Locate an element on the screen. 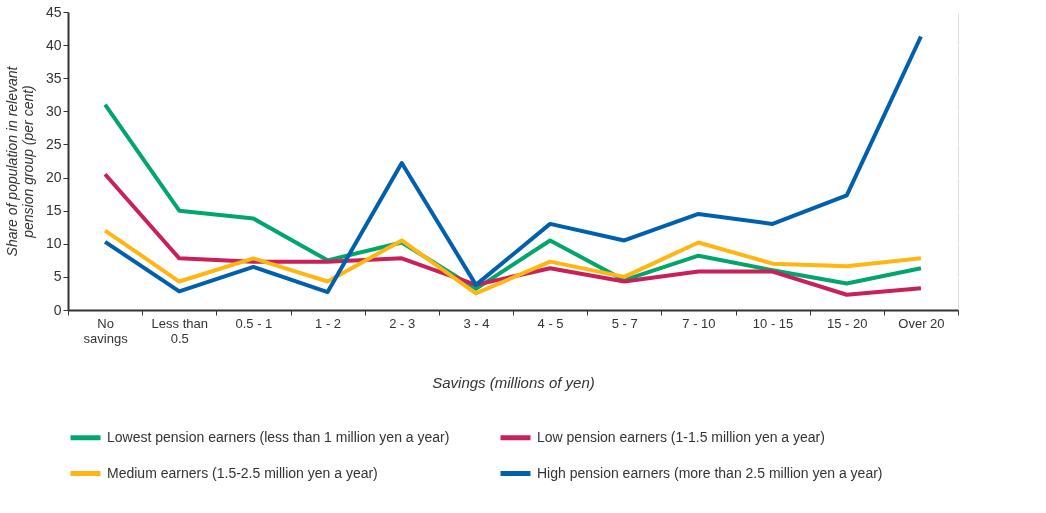 The image size is (1046, 513). y-tick-label: 5 is located at coordinates (57, 276).